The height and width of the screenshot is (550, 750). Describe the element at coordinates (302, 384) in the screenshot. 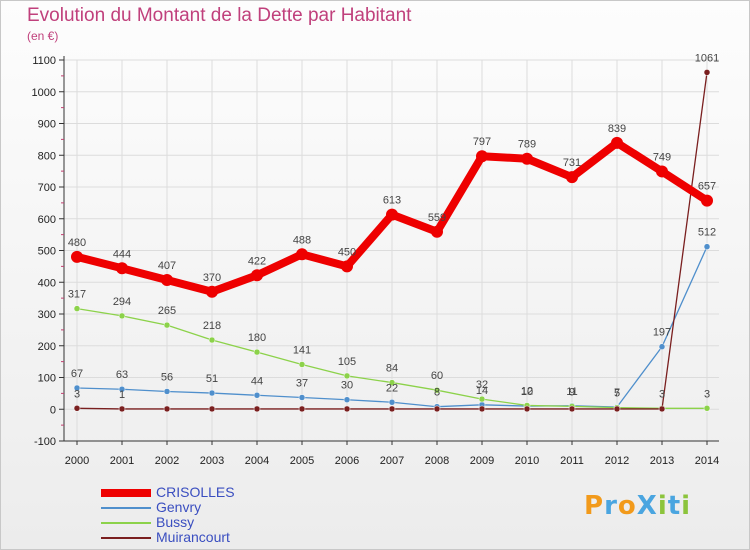

I see `data-label: 37` at that location.